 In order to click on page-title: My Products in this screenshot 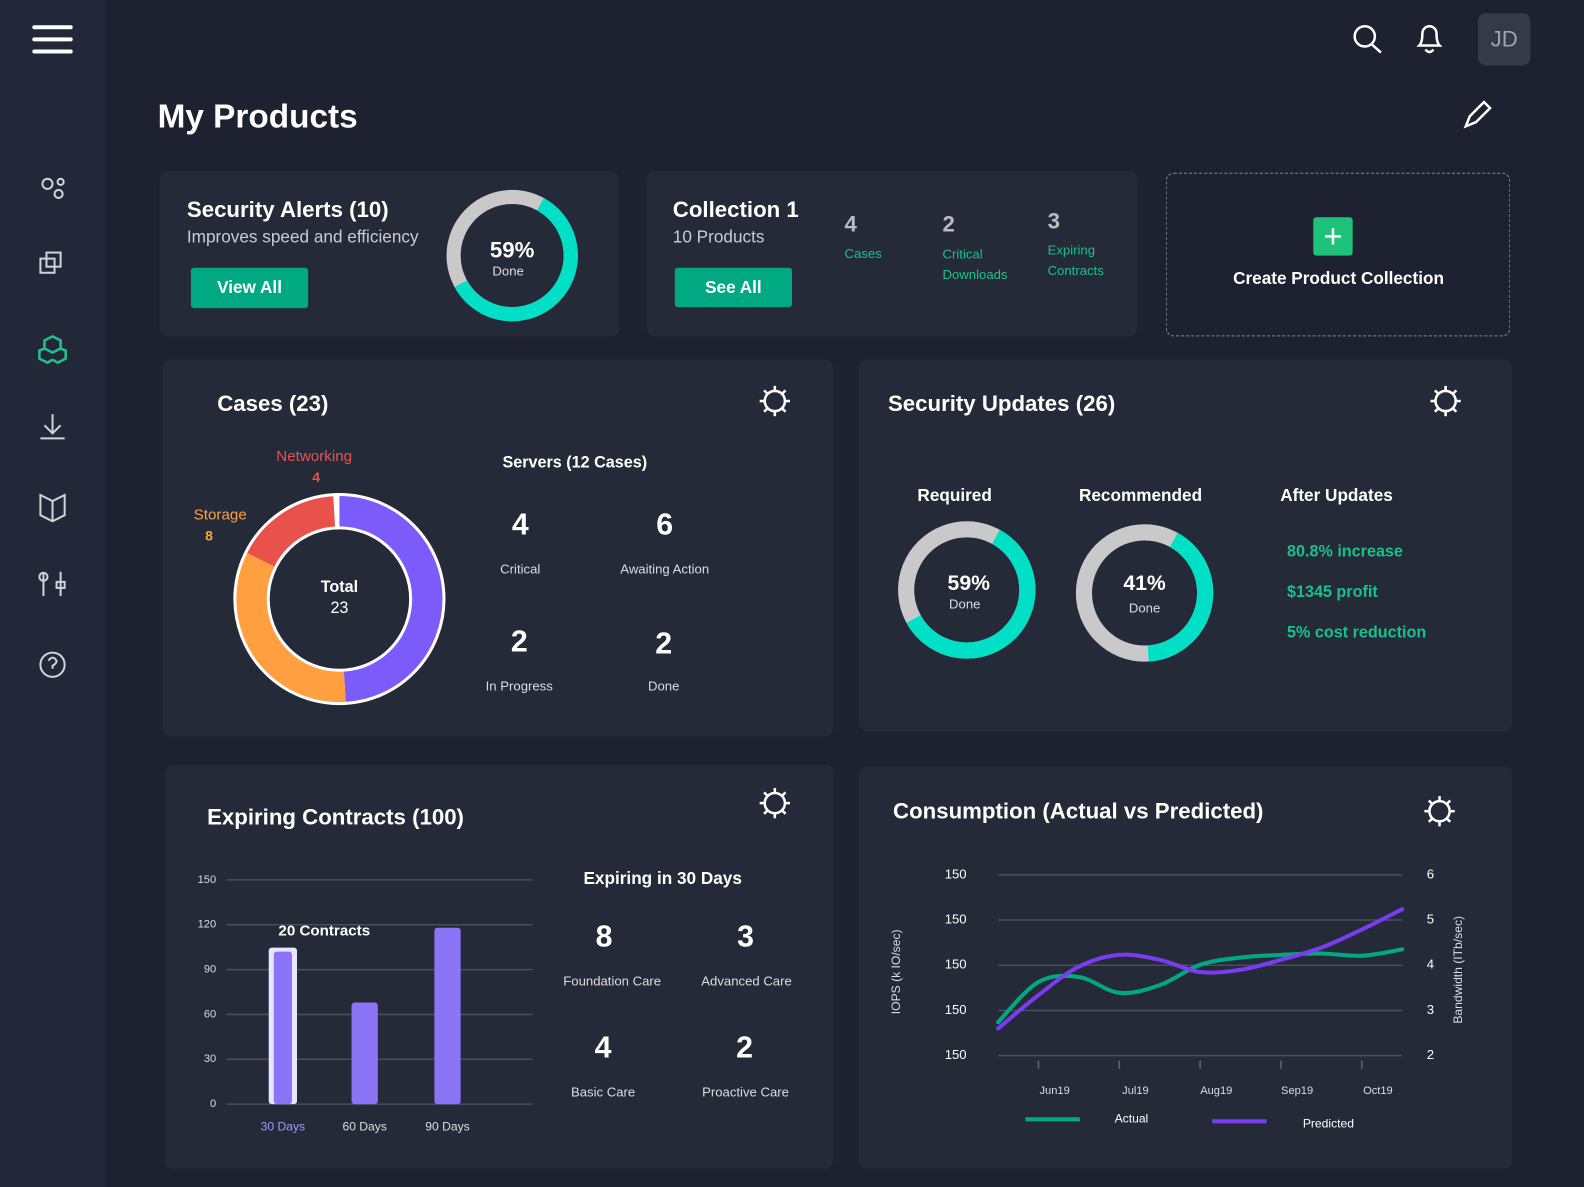, I will do `click(257, 115)`.